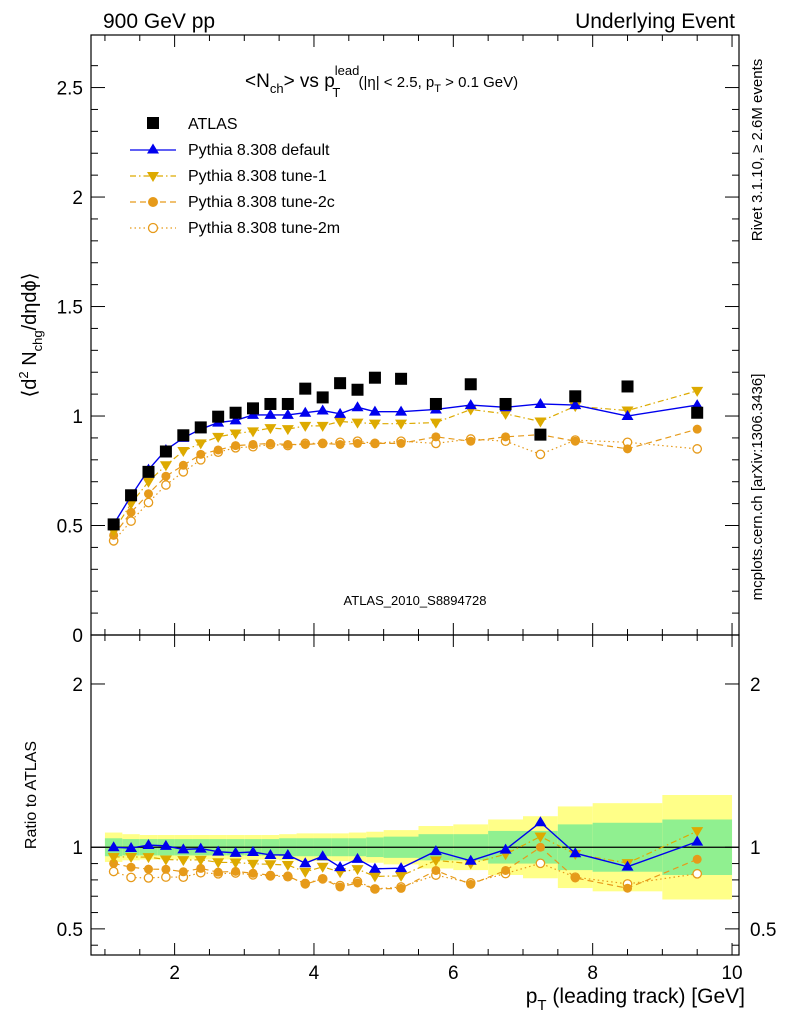  I want to click on main-y-tick-label: 2, so click(77, 198).